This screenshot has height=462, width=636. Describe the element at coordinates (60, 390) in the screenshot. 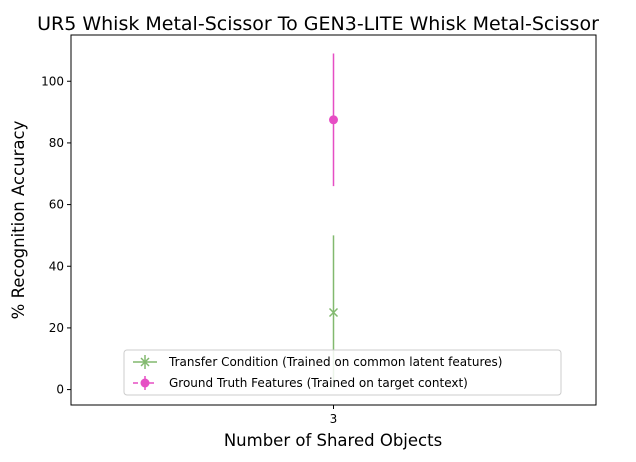

I see `y-tick-label: 0` at that location.